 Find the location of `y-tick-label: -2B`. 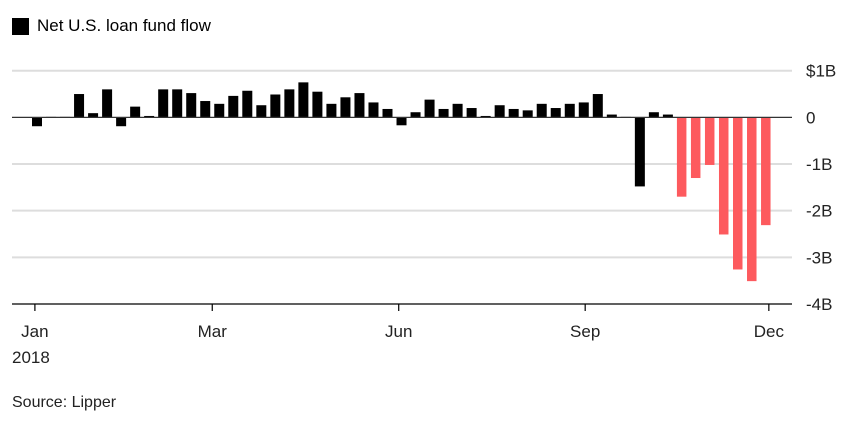

y-tick-label: -2B is located at coordinates (819, 211).